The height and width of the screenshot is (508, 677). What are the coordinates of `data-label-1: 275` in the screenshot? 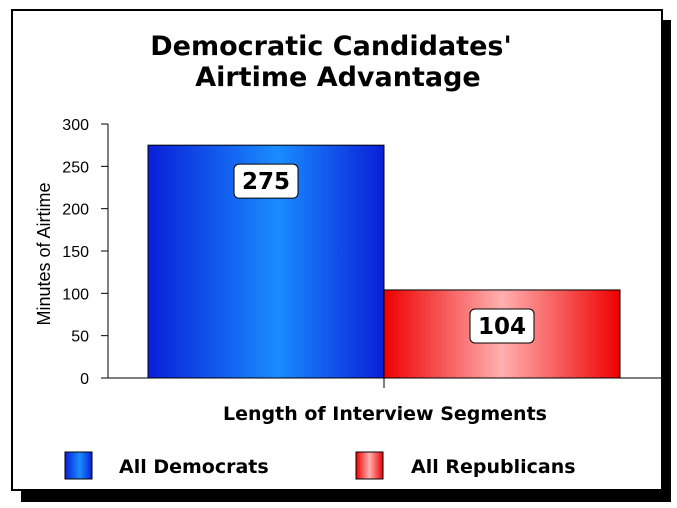 It's located at (266, 182).